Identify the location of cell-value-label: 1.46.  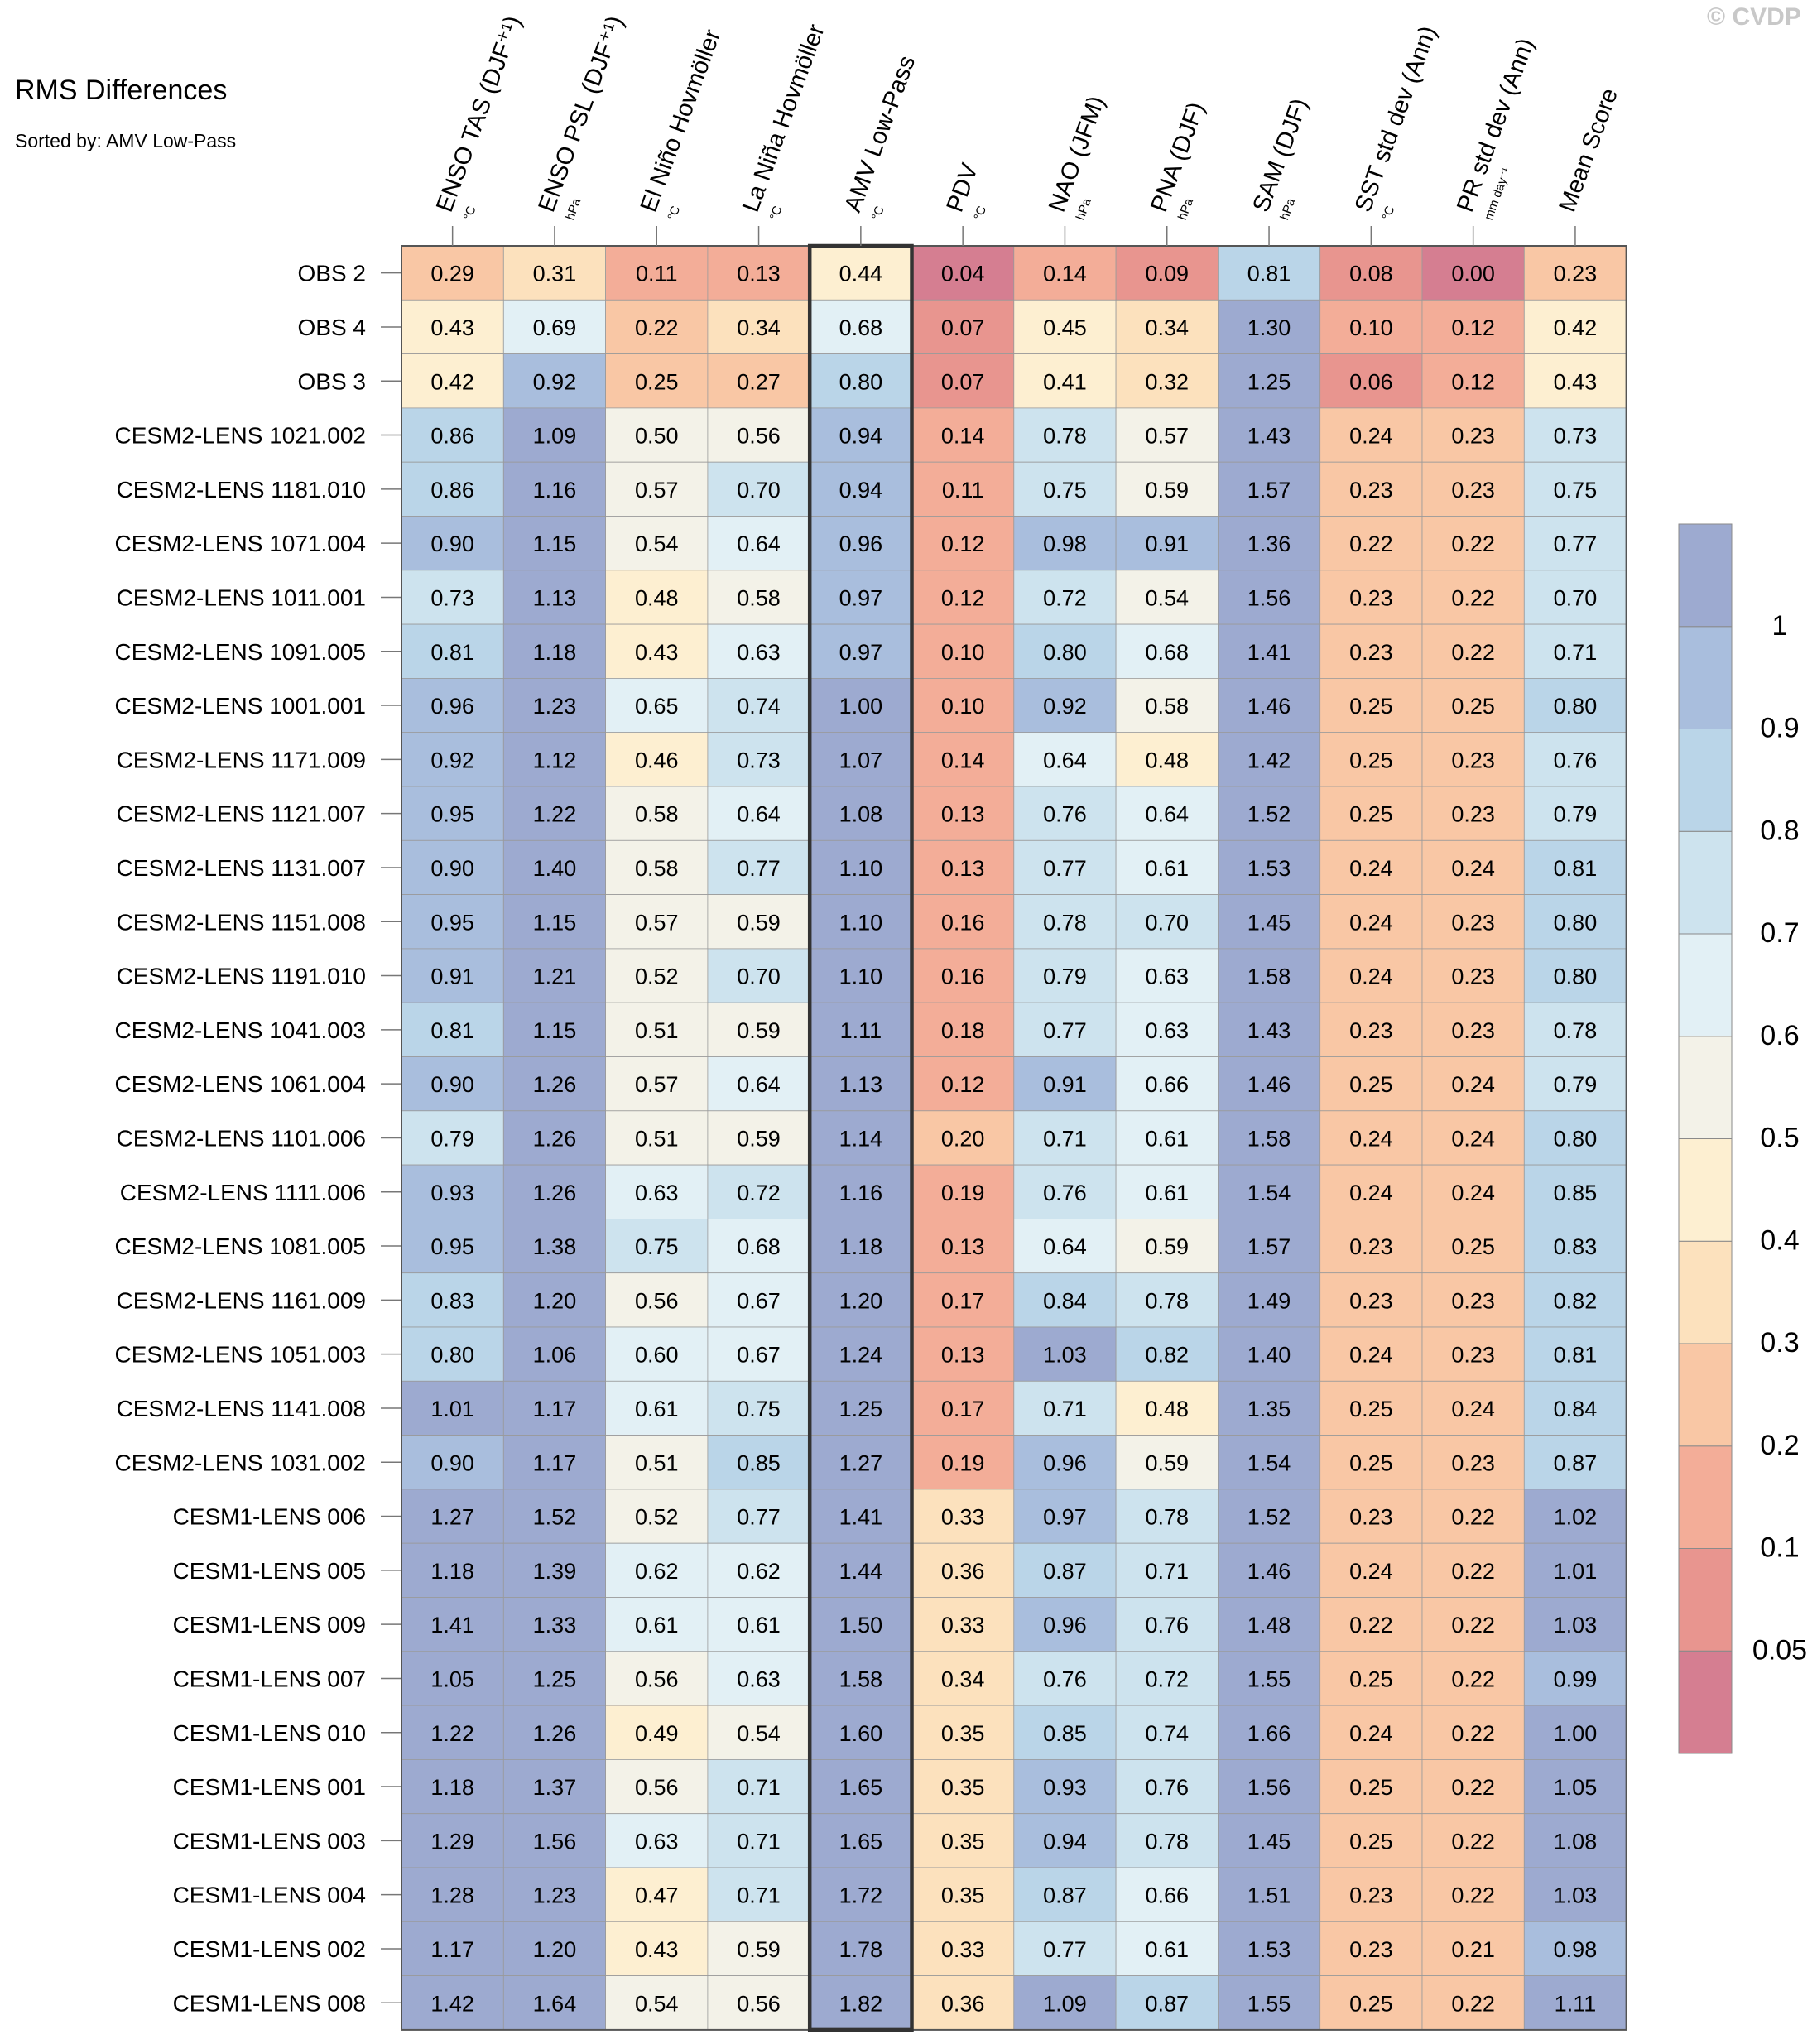
(1269, 1084).